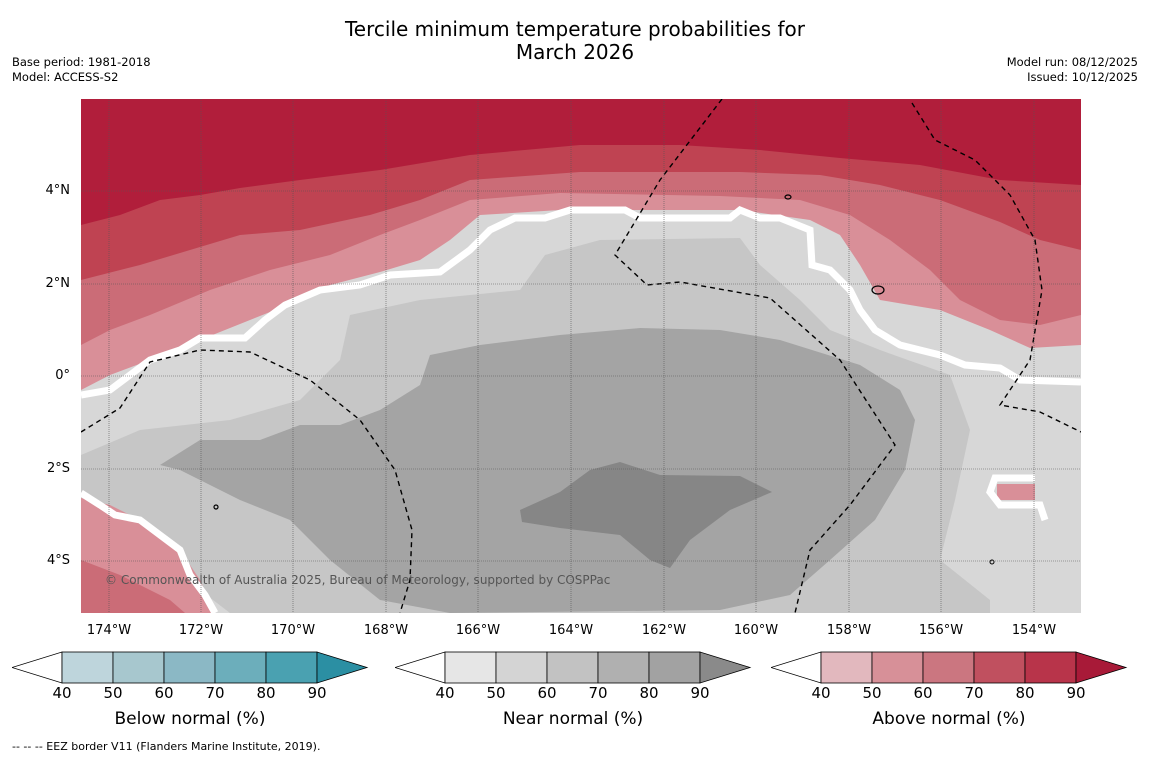 Image resolution: width=1150 pixels, height=758 pixels. I want to click on above-normal-70-region, so click(581, 162).